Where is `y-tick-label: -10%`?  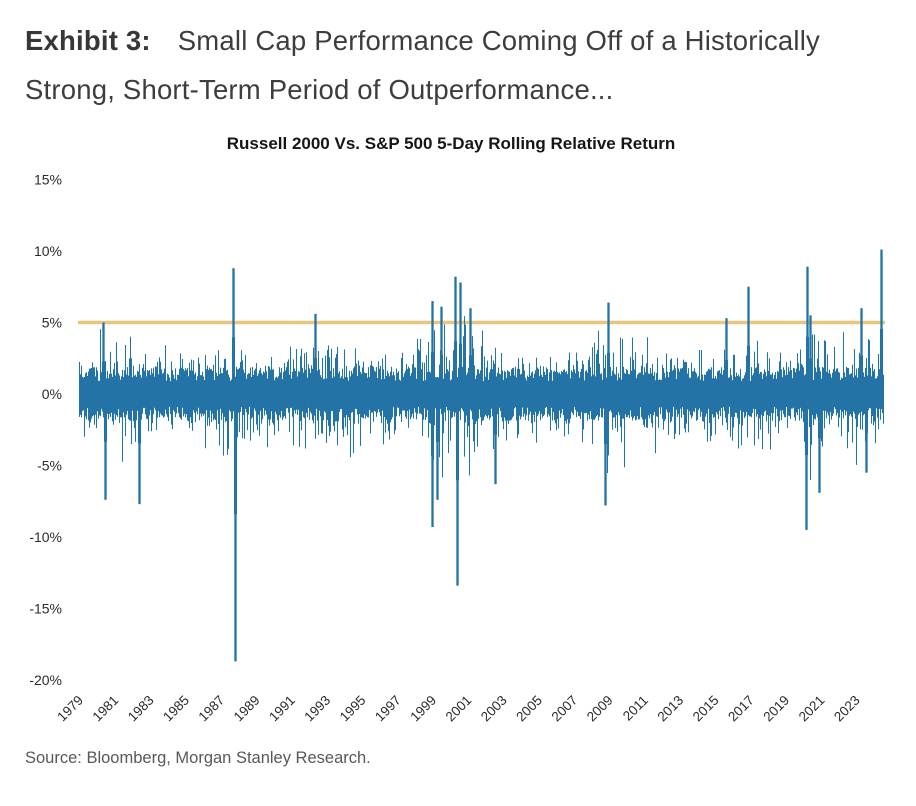
y-tick-label: -10% is located at coordinates (45, 537).